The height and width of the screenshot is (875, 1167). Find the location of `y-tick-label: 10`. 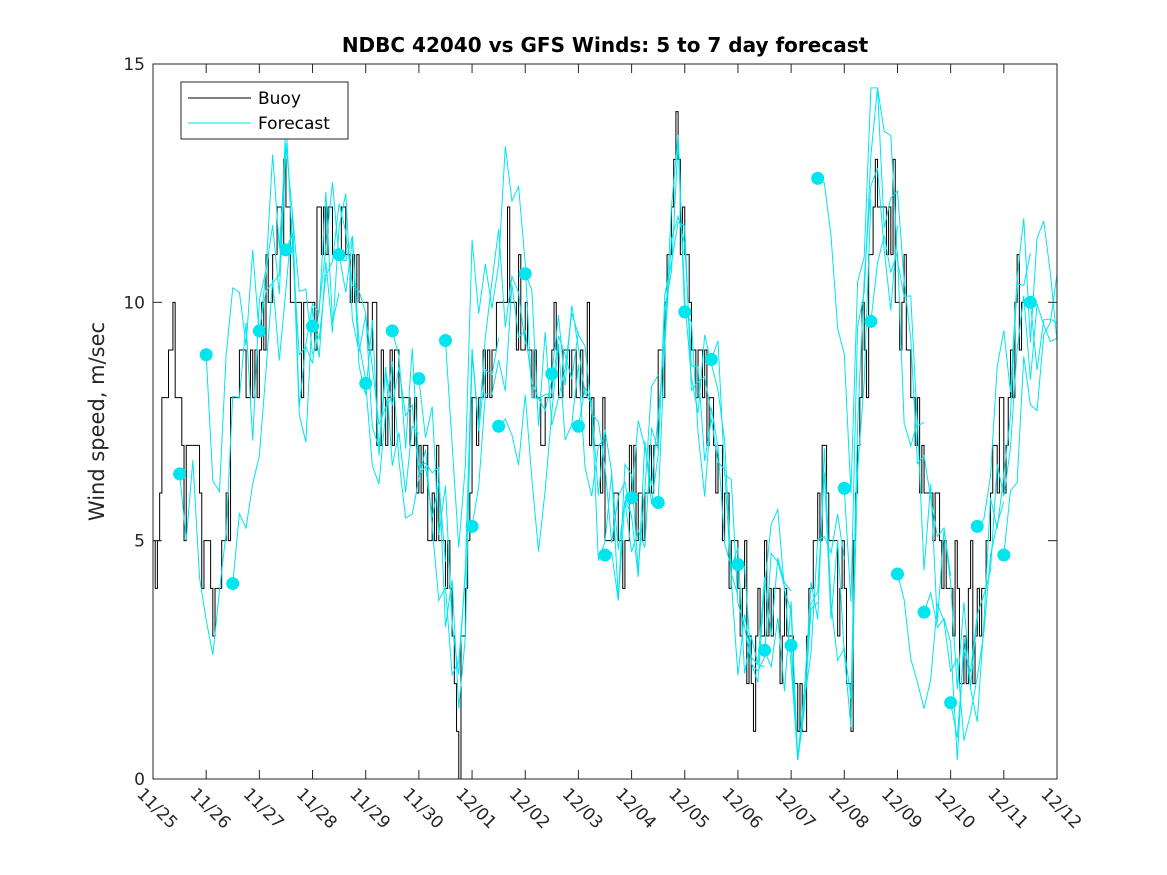

y-tick-label: 10 is located at coordinates (134, 303).